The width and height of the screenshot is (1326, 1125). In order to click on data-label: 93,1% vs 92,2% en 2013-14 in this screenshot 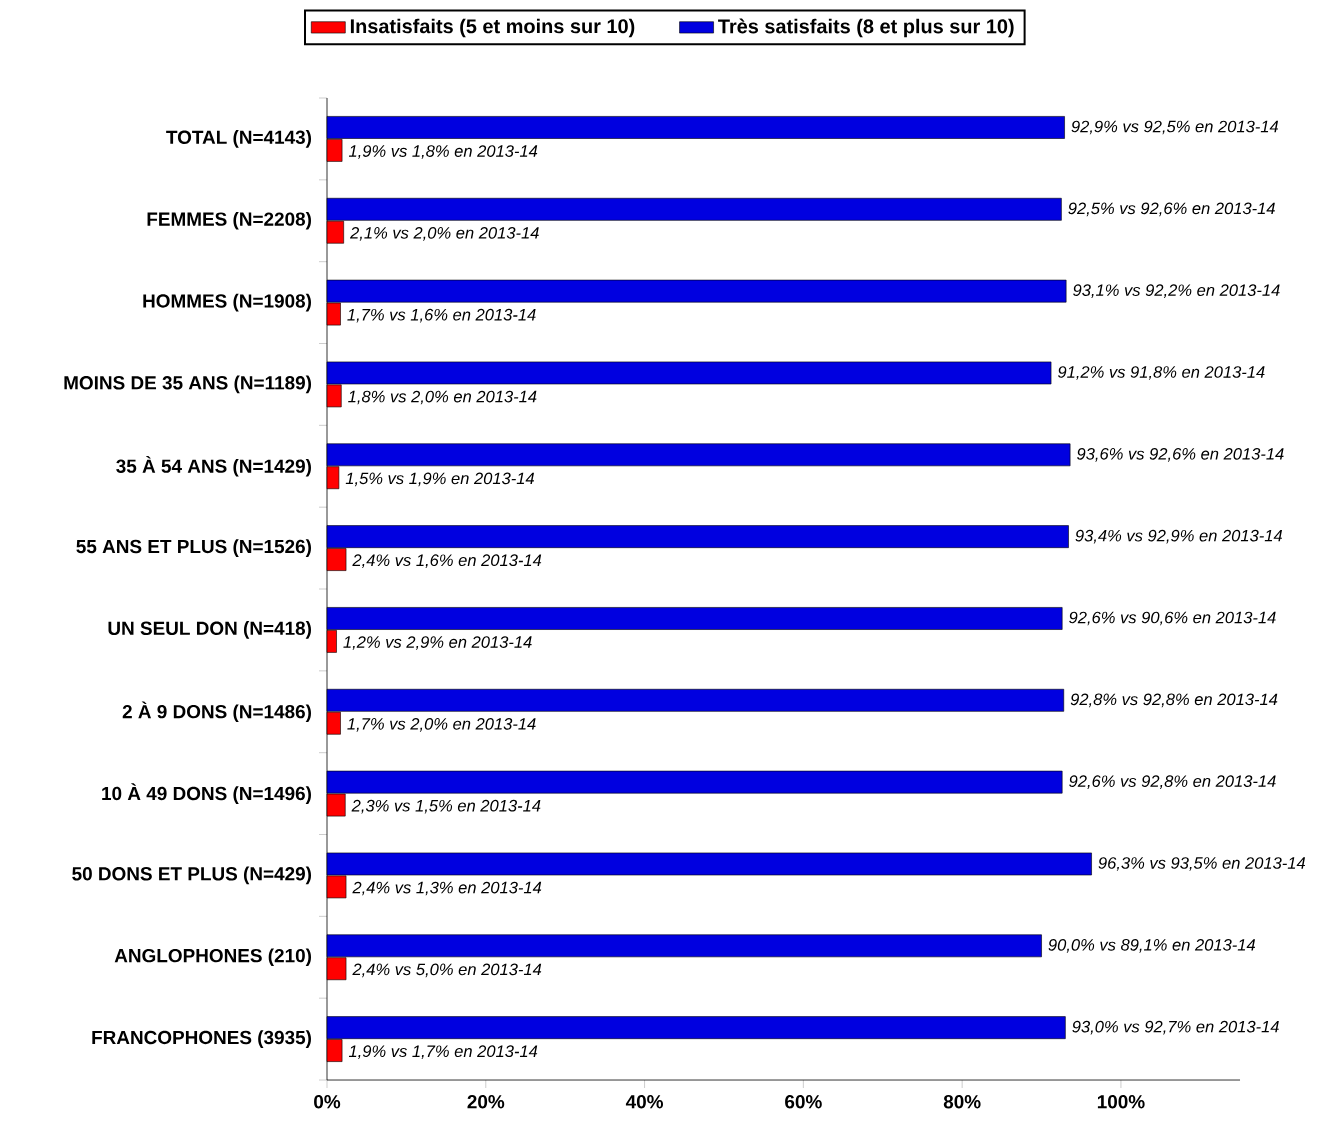, I will do `click(1176, 291)`.